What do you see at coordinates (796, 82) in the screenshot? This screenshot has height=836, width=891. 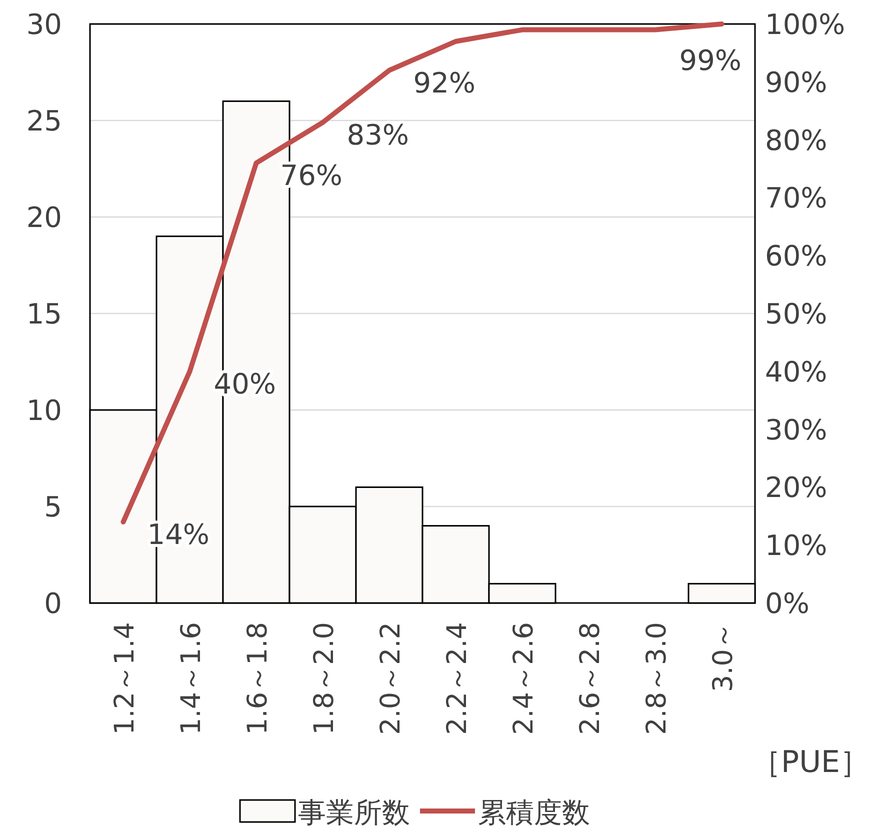 I see `y2-tick-label: 90%` at bounding box center [796, 82].